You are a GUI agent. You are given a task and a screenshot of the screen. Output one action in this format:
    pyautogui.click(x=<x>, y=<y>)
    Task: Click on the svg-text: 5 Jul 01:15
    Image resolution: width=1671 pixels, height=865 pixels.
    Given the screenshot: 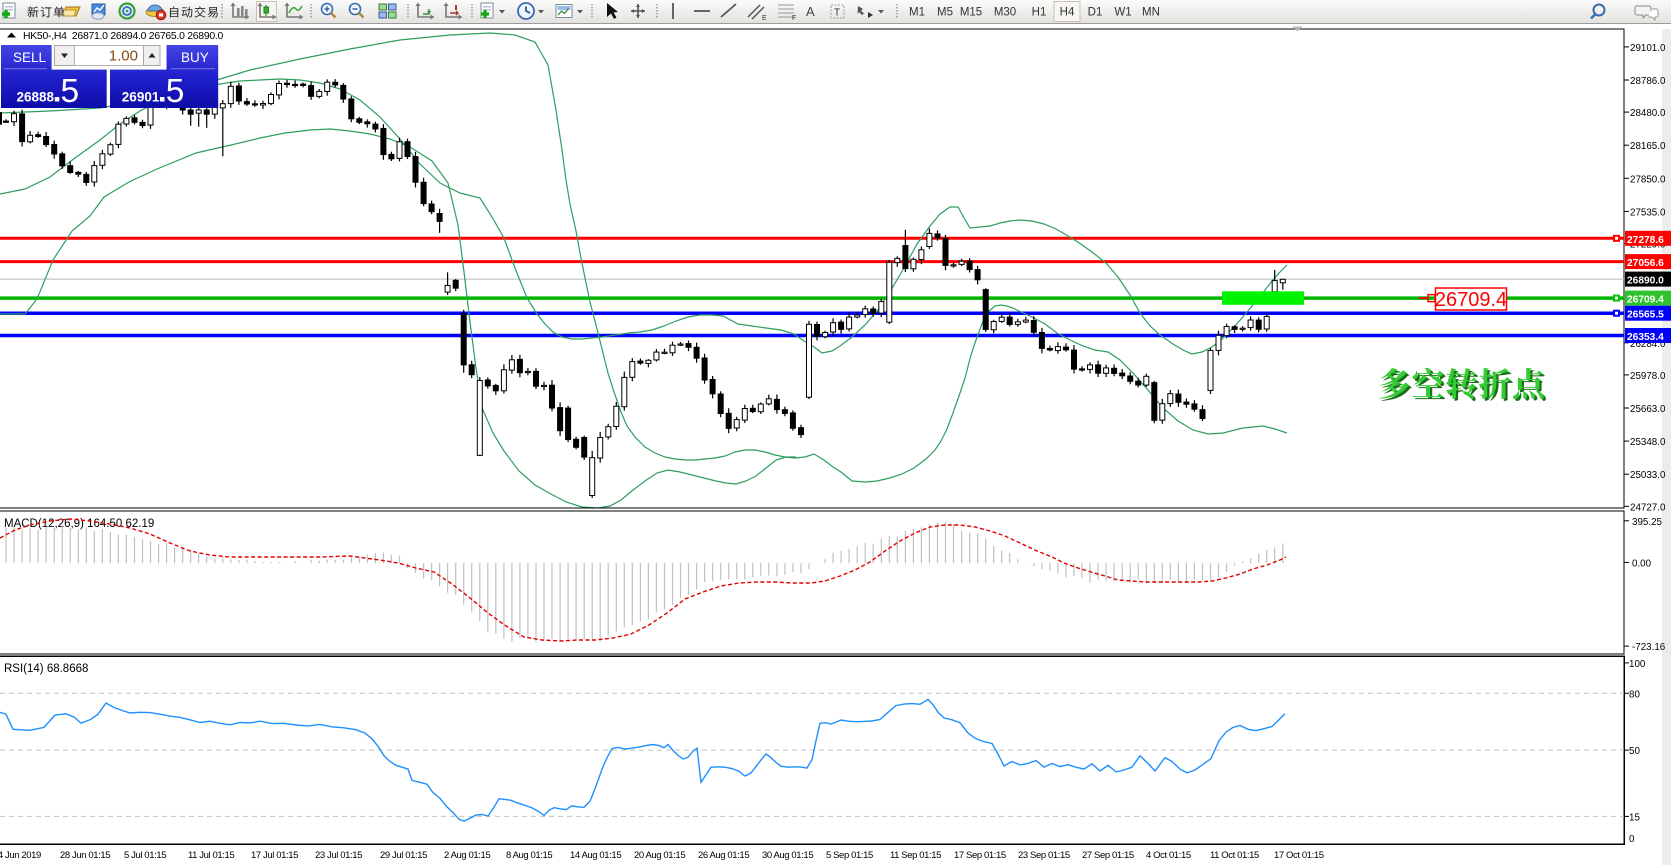 What is the action you would take?
    pyautogui.click(x=145, y=855)
    